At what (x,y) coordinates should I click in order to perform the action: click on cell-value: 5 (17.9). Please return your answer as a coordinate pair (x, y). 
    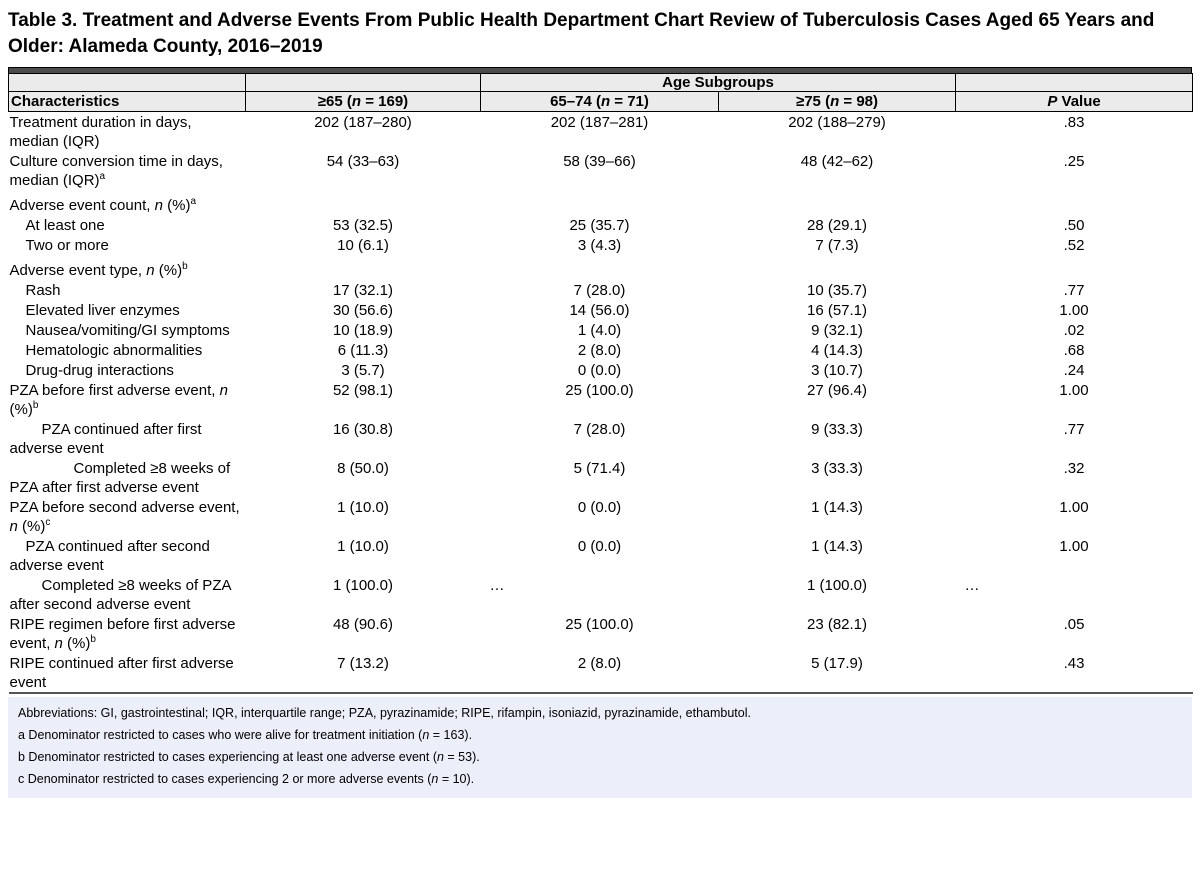
    Looking at the image, I should click on (837, 673).